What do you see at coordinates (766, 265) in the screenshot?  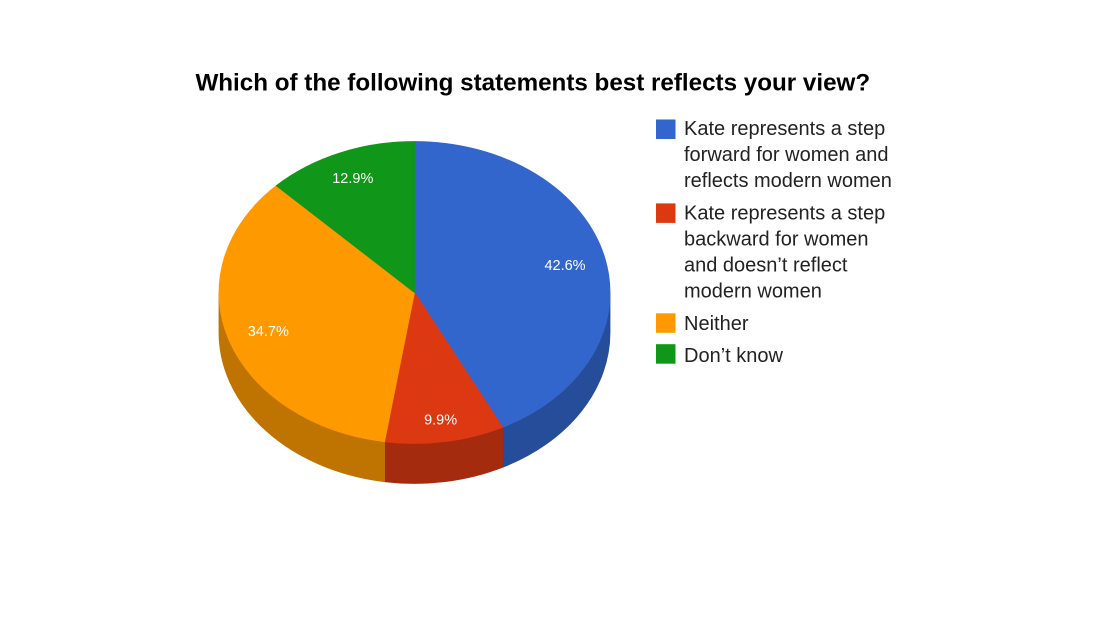 I see `svg-text: and doesn’t reflect` at bounding box center [766, 265].